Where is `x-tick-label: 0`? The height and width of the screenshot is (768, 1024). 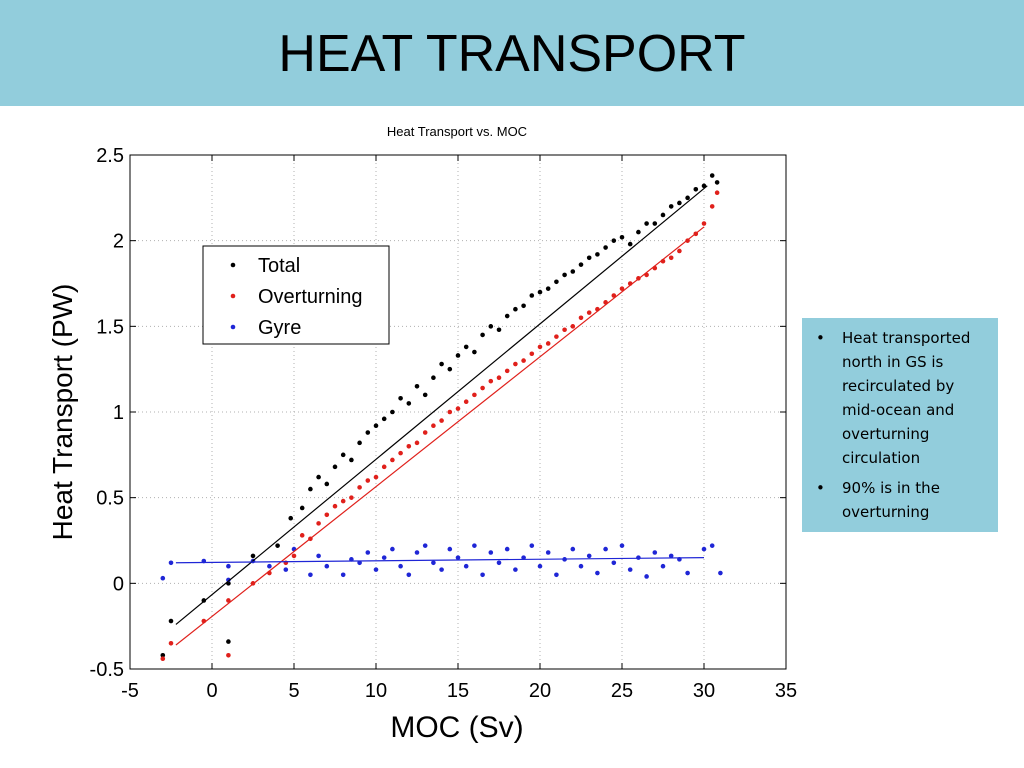 x-tick-label: 0 is located at coordinates (211, 691).